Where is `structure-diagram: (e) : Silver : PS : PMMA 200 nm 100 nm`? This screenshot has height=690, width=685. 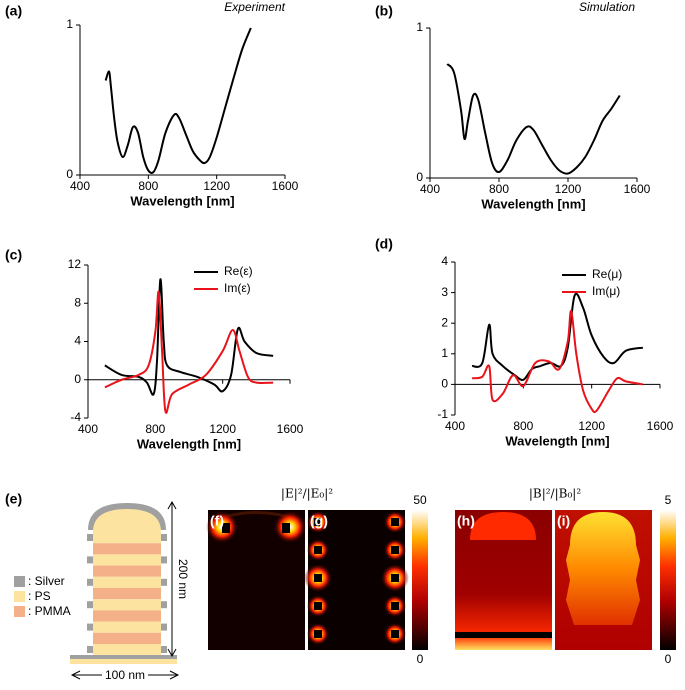
structure-diagram: (e) : Silver : PS : PMMA 200 nm 100 nm is located at coordinates (97, 586).